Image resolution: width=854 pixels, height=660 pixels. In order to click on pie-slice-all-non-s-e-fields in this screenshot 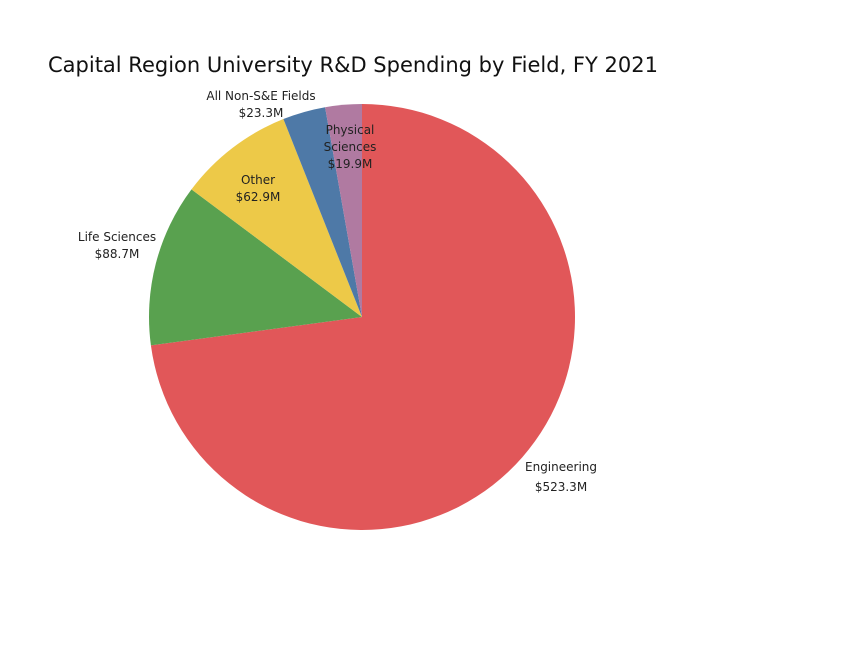, I will do `click(322, 212)`.